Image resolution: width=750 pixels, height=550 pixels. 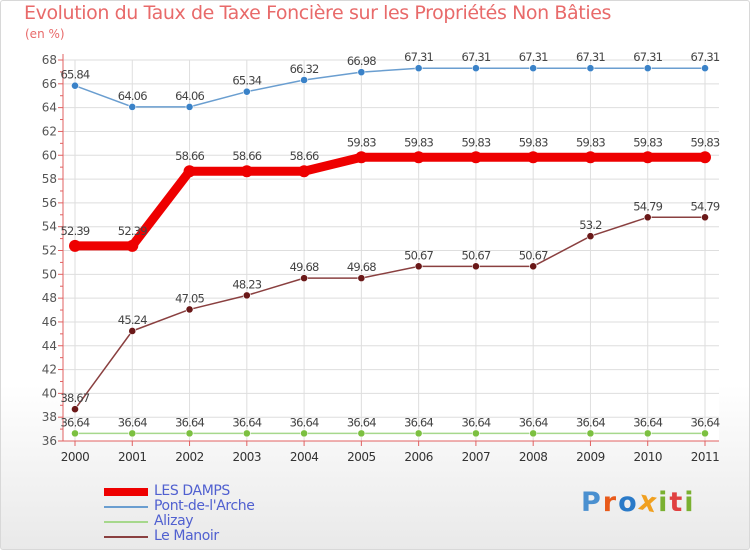 I want to click on y-tick-label: 52, so click(x=49, y=251).